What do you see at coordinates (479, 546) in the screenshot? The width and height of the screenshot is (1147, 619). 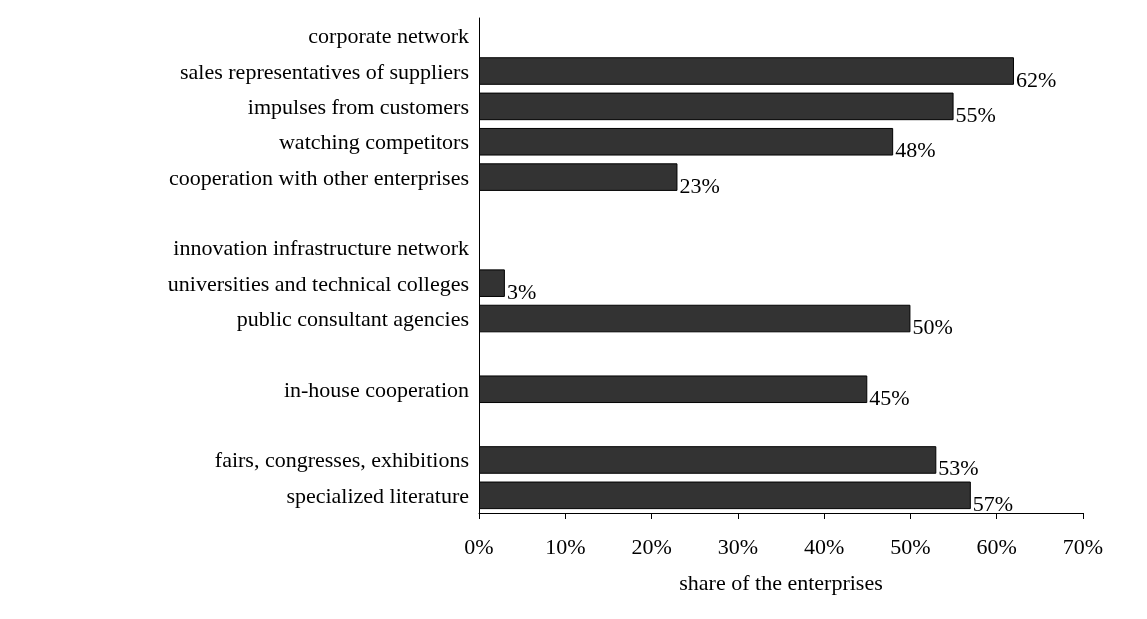 I see `x-tick-label: 0%` at bounding box center [479, 546].